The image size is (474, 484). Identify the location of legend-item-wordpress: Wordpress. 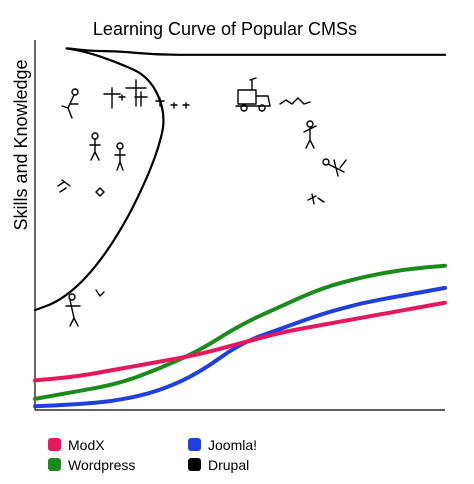
(91, 465).